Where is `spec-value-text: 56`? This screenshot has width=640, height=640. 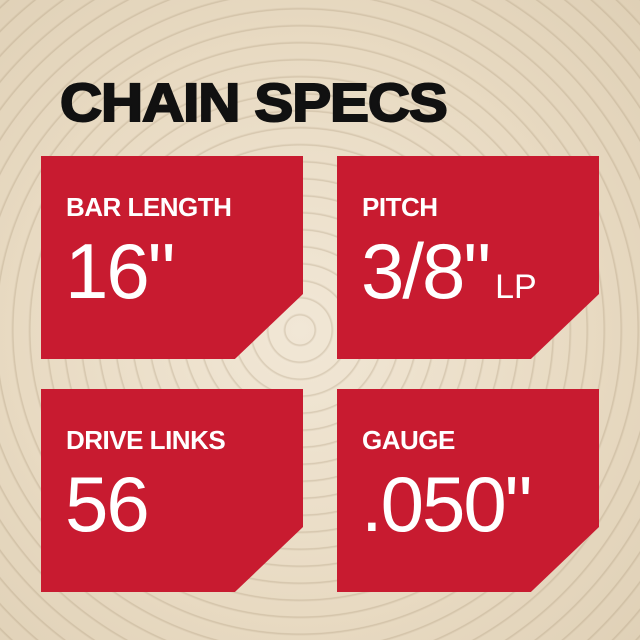 spec-value-text: 56 is located at coordinates (107, 504).